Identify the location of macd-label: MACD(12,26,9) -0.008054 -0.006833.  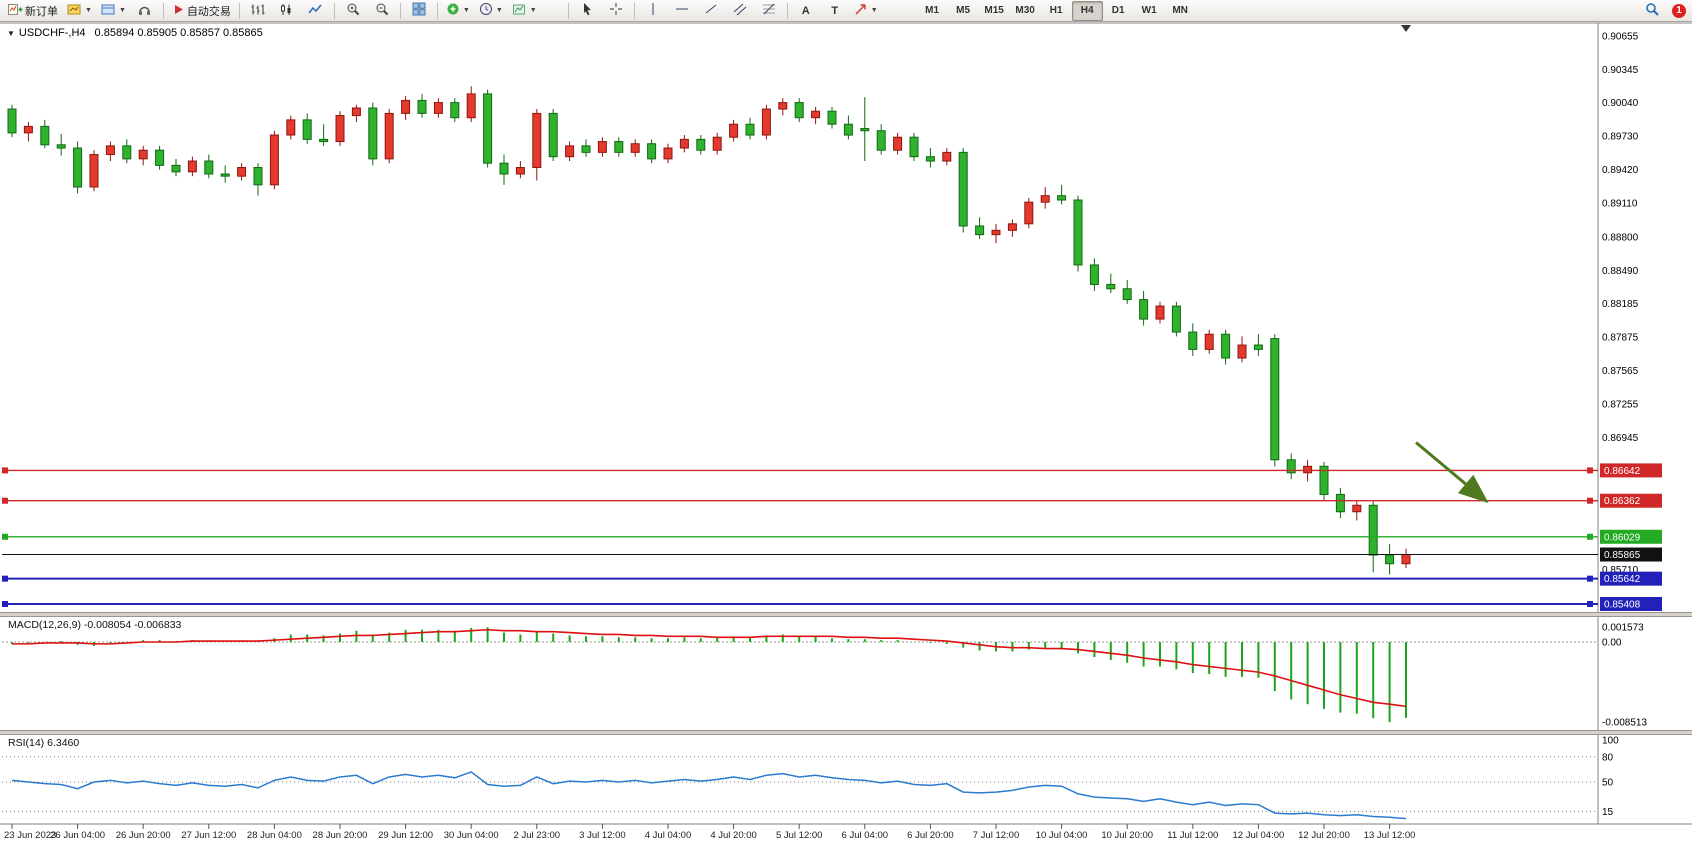
(94, 625).